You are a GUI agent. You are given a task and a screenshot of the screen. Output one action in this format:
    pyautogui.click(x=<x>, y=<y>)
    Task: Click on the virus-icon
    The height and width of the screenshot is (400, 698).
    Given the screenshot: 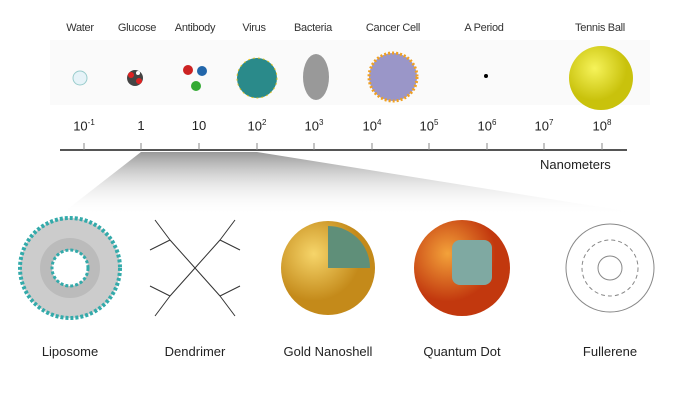 What is the action you would take?
    pyautogui.click(x=257, y=78)
    